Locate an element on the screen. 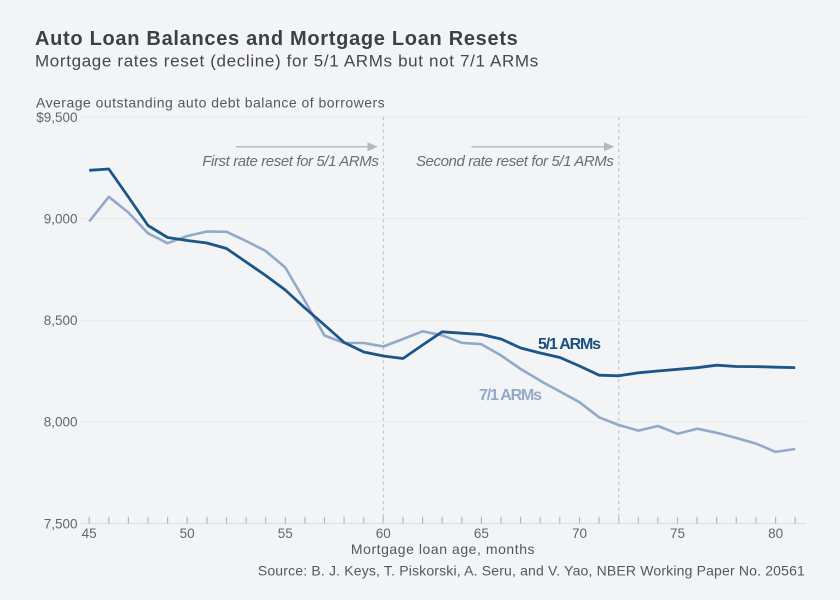 This screenshot has height=600, width=840. svg-text: 50 is located at coordinates (187, 533).